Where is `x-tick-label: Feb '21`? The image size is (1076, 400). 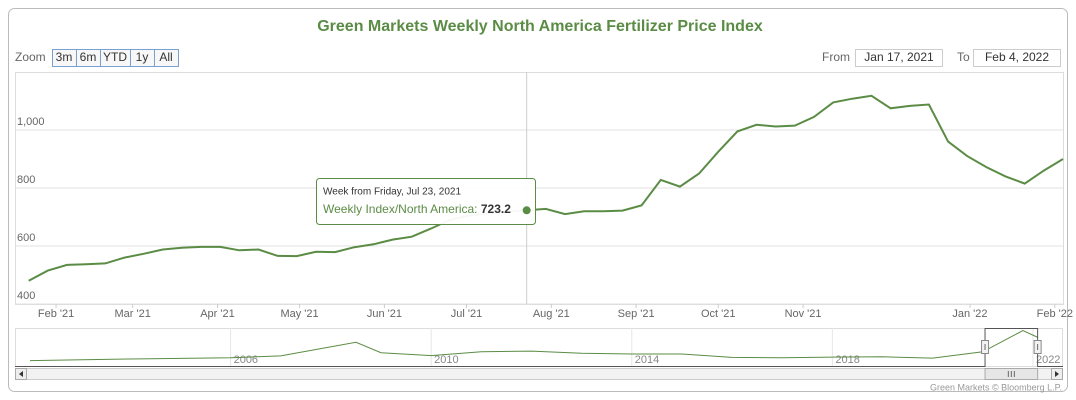
x-tick-label: Feb '21 is located at coordinates (56, 314).